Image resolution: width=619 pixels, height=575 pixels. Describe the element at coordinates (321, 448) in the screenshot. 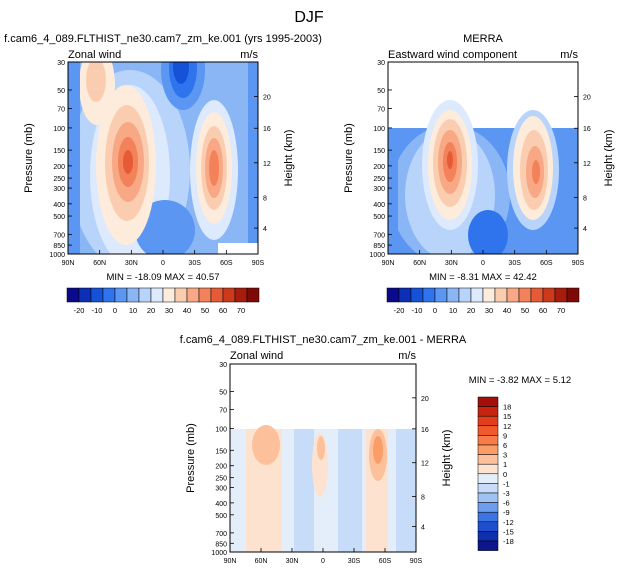

I see `diff-equator-positive-core` at that location.